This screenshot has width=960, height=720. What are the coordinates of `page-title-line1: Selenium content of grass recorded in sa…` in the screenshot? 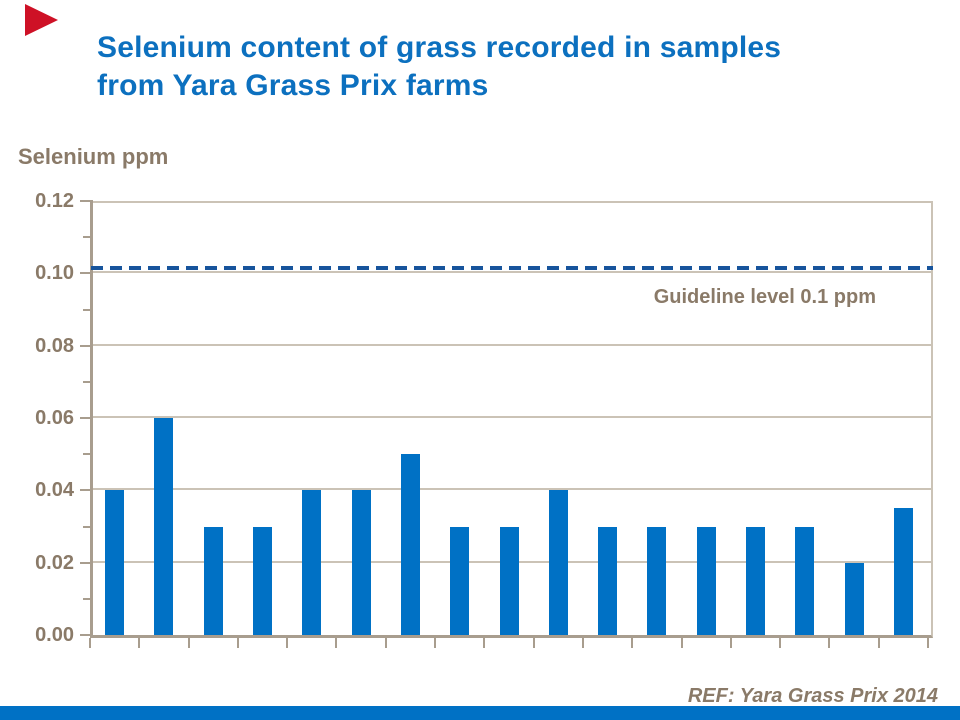 It's located at (439, 47).